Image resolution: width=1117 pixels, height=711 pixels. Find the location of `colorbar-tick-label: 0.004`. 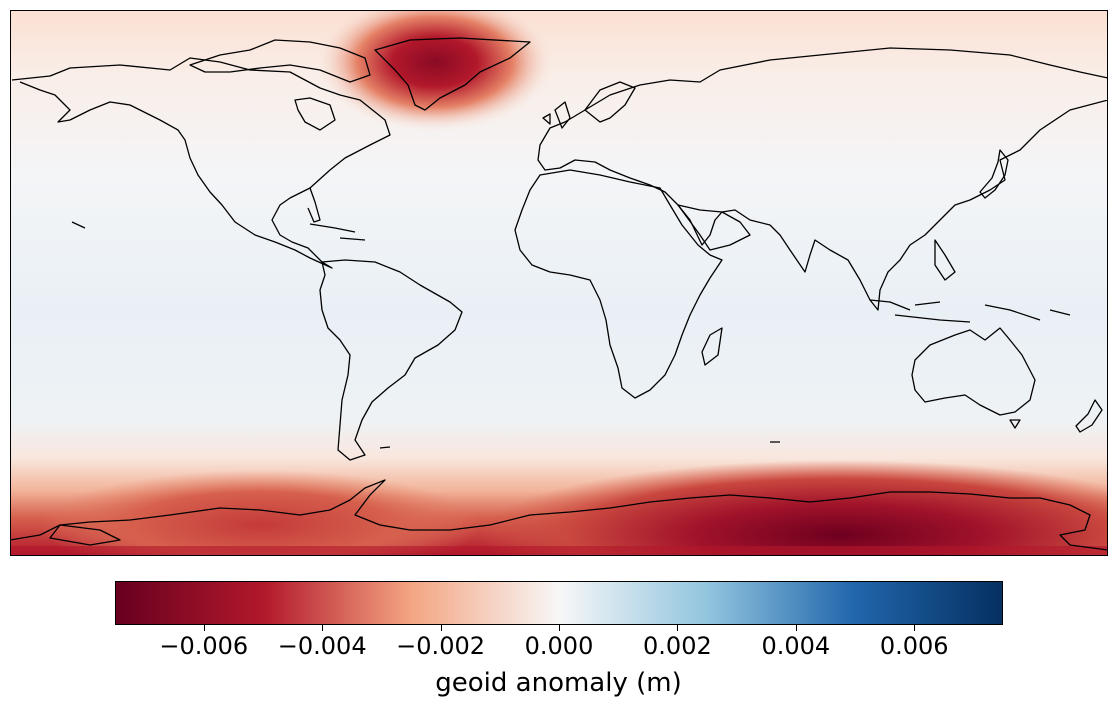

colorbar-tick-label: 0.004 is located at coordinates (796, 646).